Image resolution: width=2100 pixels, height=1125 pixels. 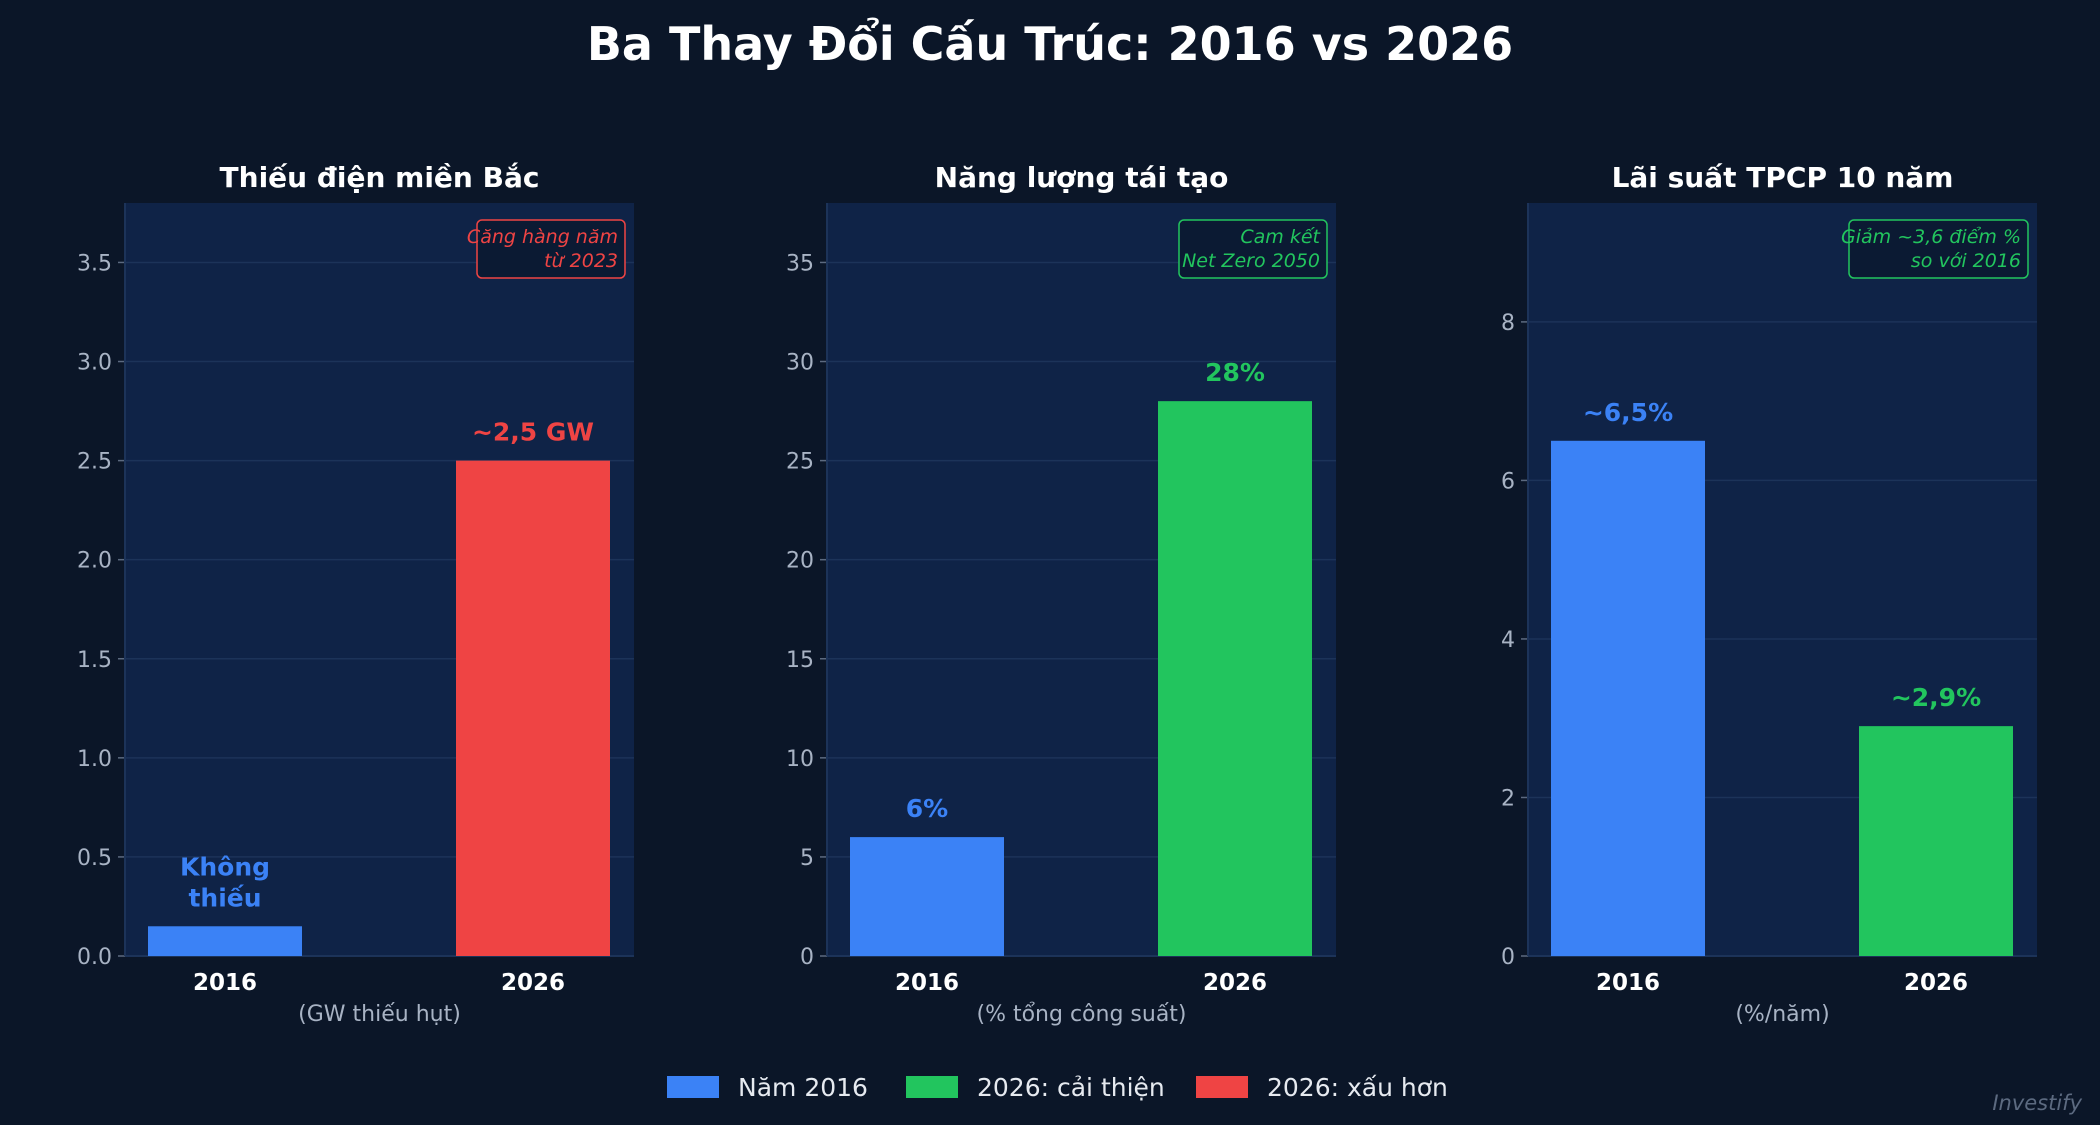 I want to click on y-tick-label: 15, so click(x=800, y=660).